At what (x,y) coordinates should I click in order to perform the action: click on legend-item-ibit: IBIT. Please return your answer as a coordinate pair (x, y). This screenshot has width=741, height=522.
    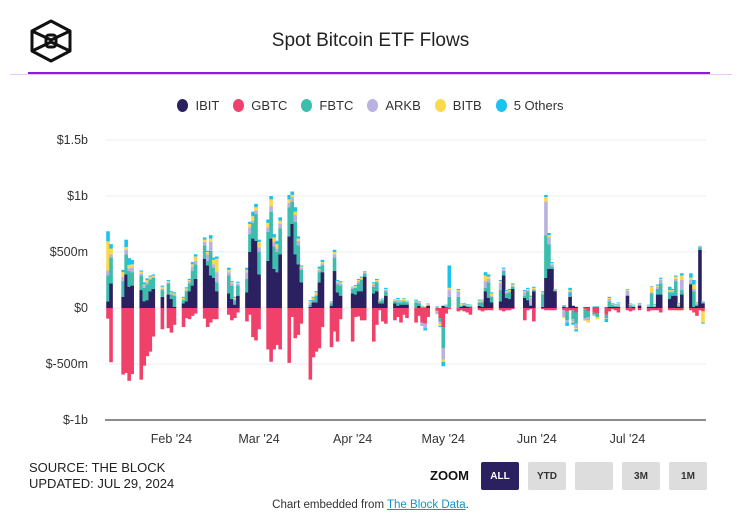
    Looking at the image, I should click on (198, 105).